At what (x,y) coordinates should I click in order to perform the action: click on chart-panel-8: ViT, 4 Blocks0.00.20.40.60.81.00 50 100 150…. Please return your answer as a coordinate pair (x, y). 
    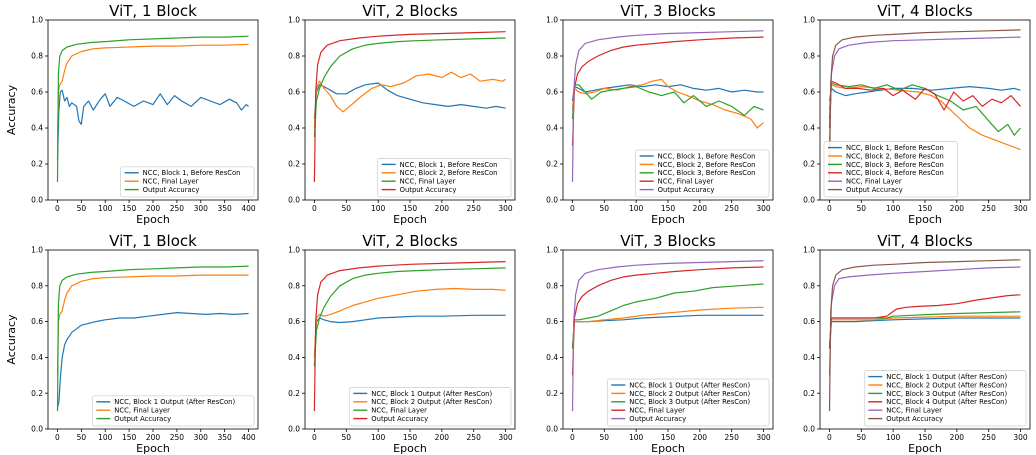
    Looking at the image, I should click on (916, 343).